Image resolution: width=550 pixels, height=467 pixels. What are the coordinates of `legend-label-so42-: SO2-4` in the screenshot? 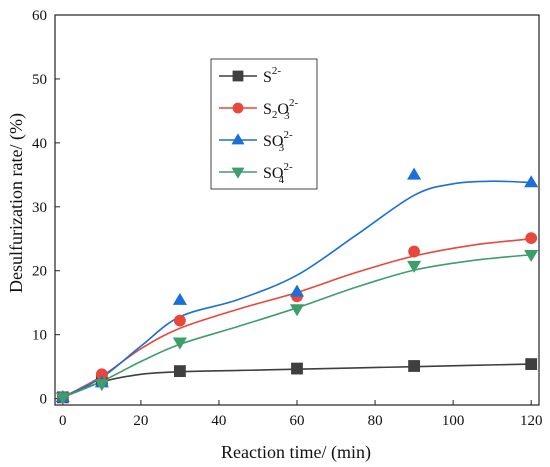 It's located at (278, 173).